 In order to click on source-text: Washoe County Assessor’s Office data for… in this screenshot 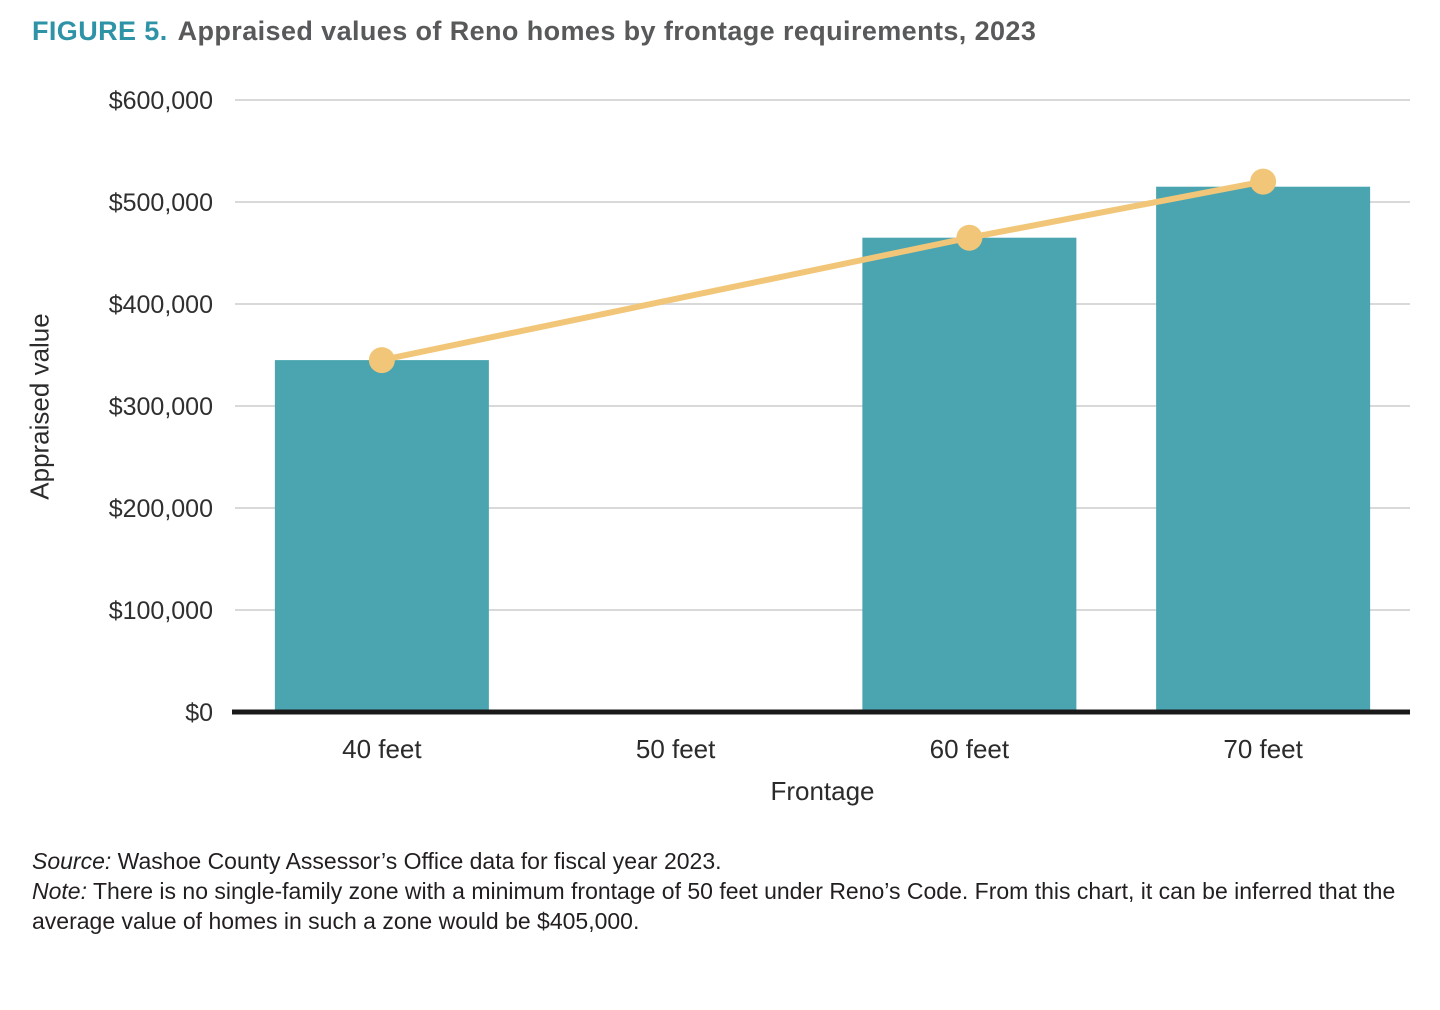, I will do `click(416, 861)`.